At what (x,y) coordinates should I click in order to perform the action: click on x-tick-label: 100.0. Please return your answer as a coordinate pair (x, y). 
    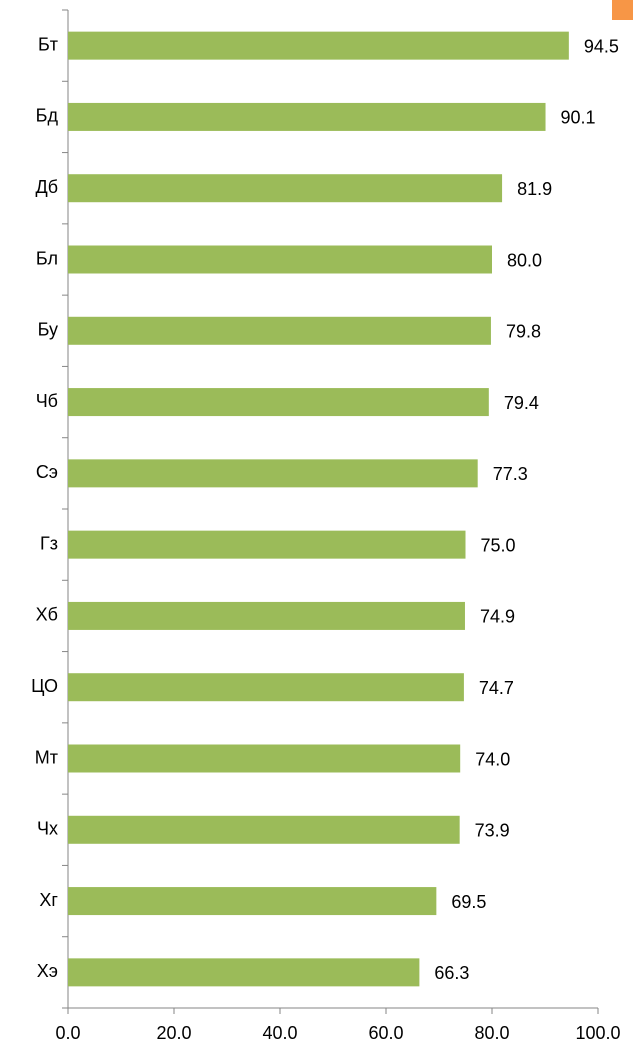
    Looking at the image, I should click on (597, 1033).